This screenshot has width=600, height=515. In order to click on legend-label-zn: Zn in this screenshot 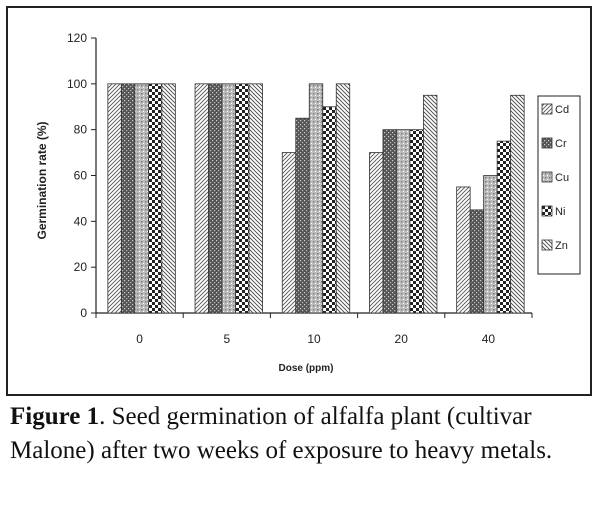, I will do `click(561, 246)`.